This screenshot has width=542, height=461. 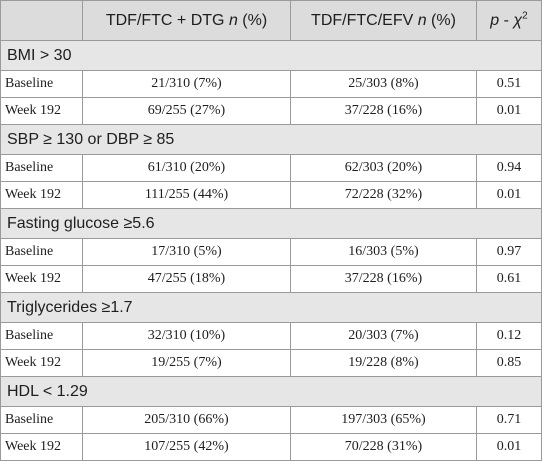 What do you see at coordinates (509, 279) in the screenshot?
I see `p-value-cell: 0.61` at bounding box center [509, 279].